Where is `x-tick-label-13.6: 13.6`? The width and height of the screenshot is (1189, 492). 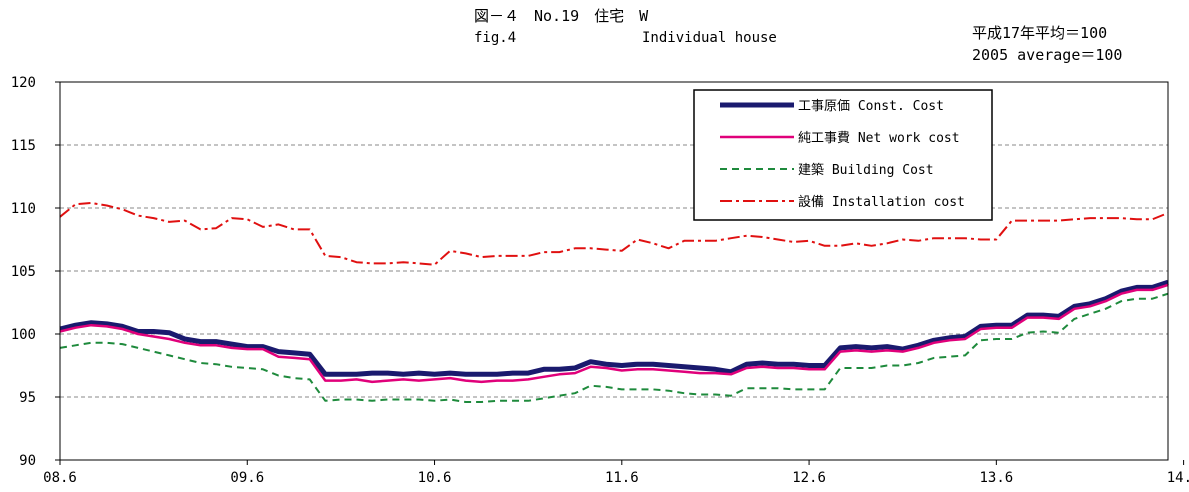
x-tick-label-13.6: 13.6 is located at coordinates (996, 478).